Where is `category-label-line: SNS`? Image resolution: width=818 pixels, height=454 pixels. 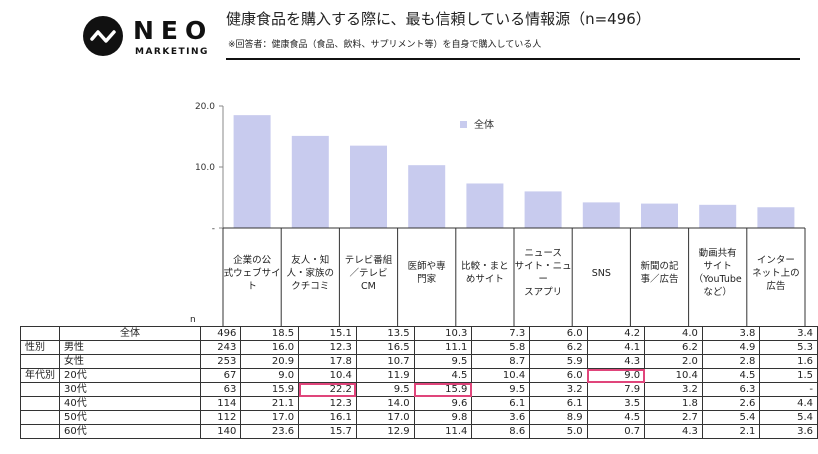 category-label-line: SNS is located at coordinates (601, 273).